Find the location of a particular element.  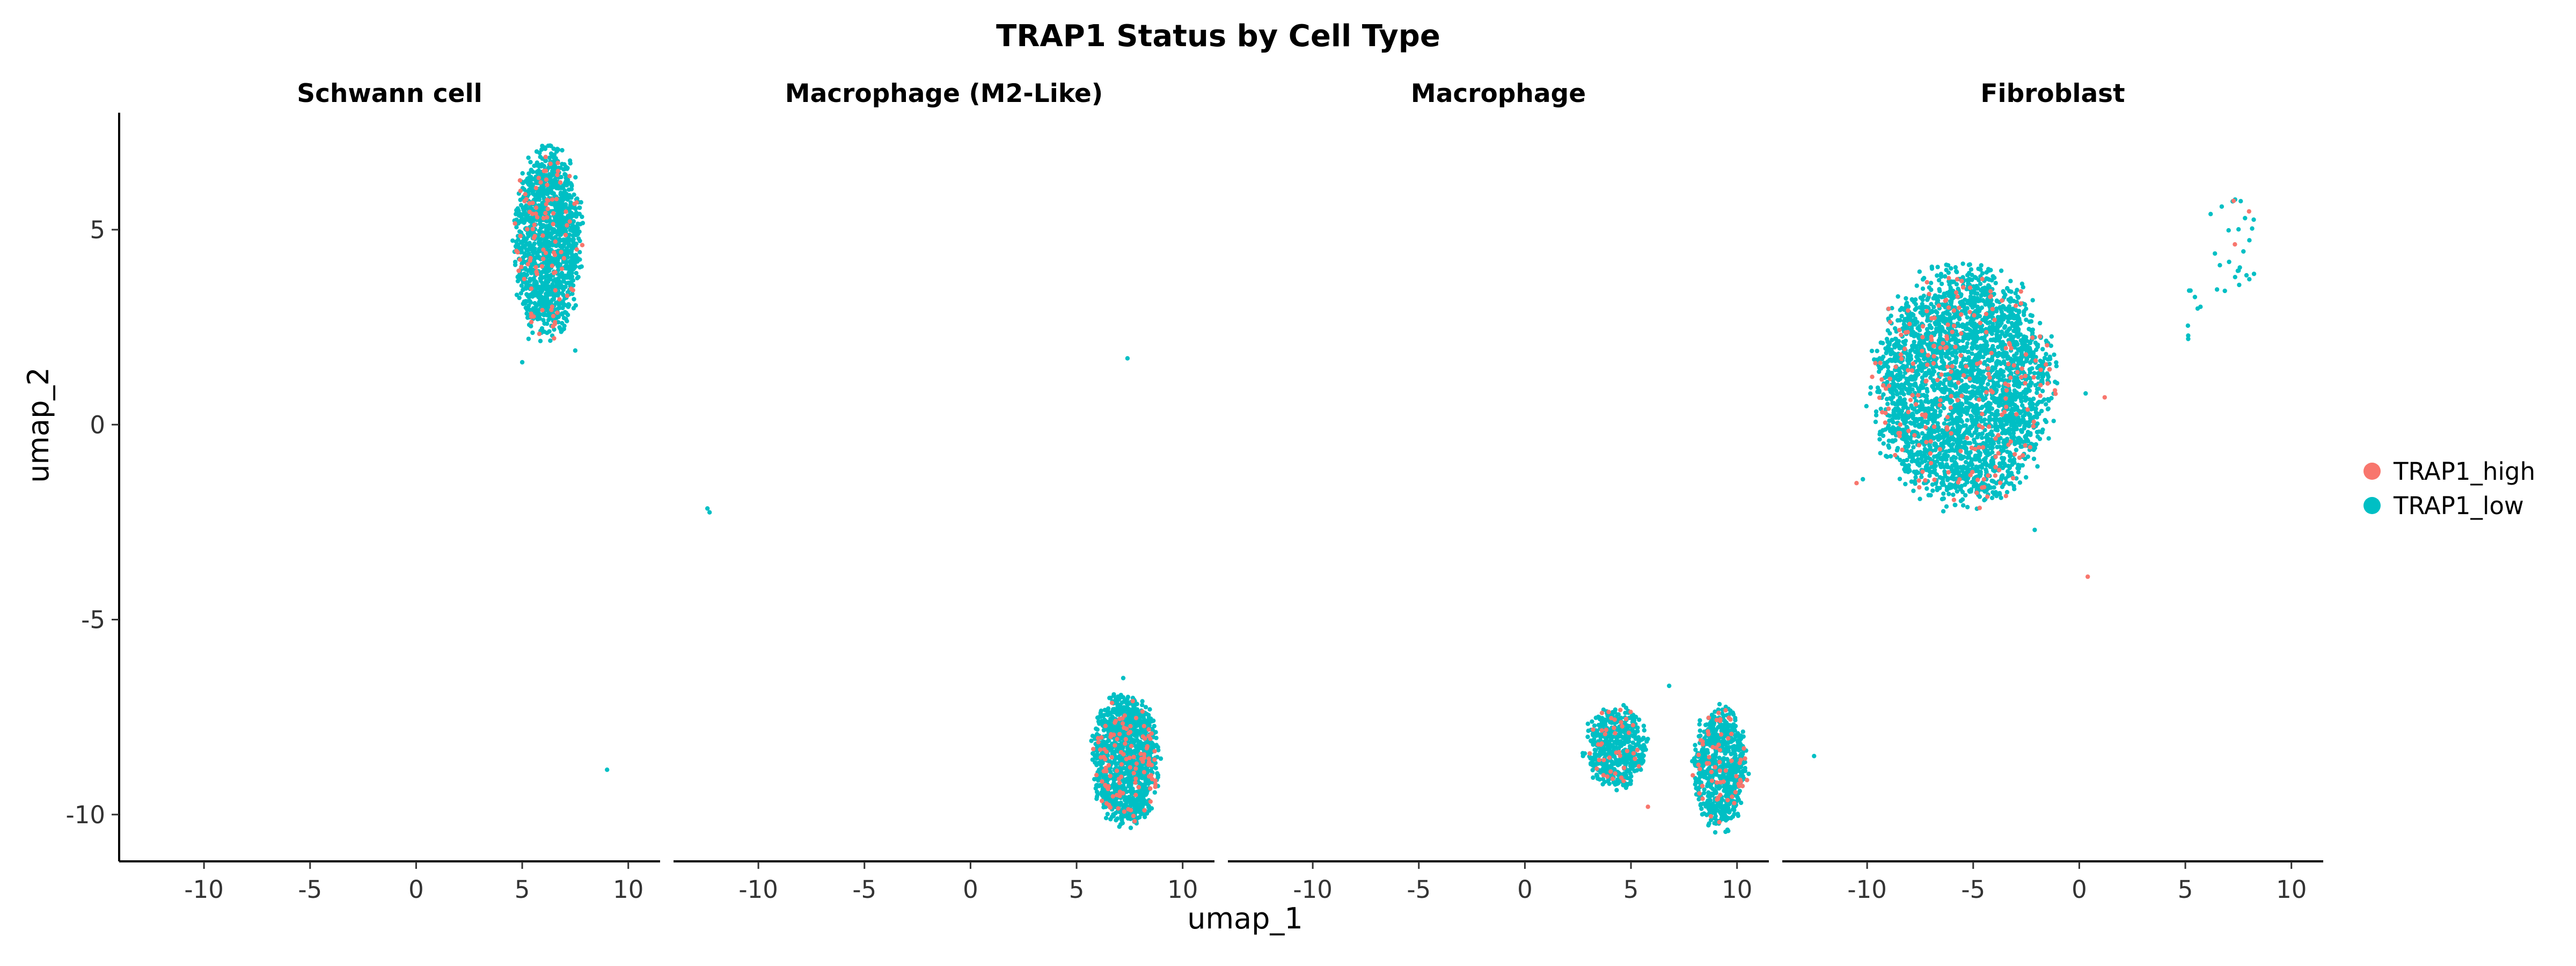

x-tick-label: 5 is located at coordinates (522, 889).